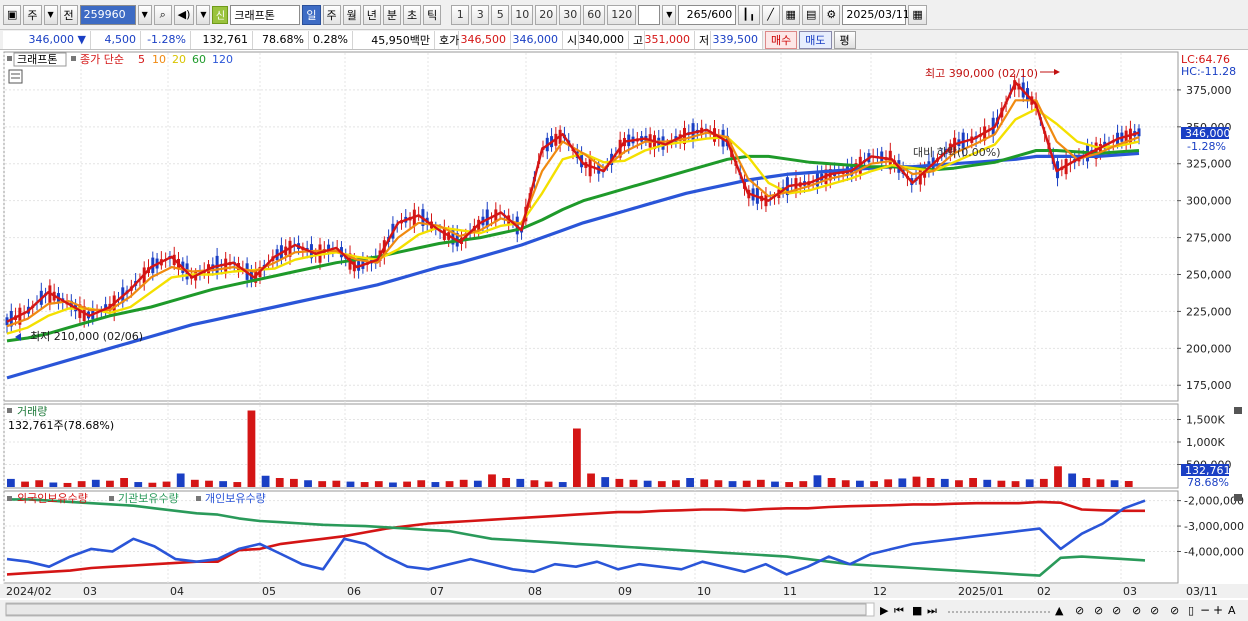  Describe the element at coordinates (1130, 591) in the screenshot. I see `x-tick-label: 03` at that location.